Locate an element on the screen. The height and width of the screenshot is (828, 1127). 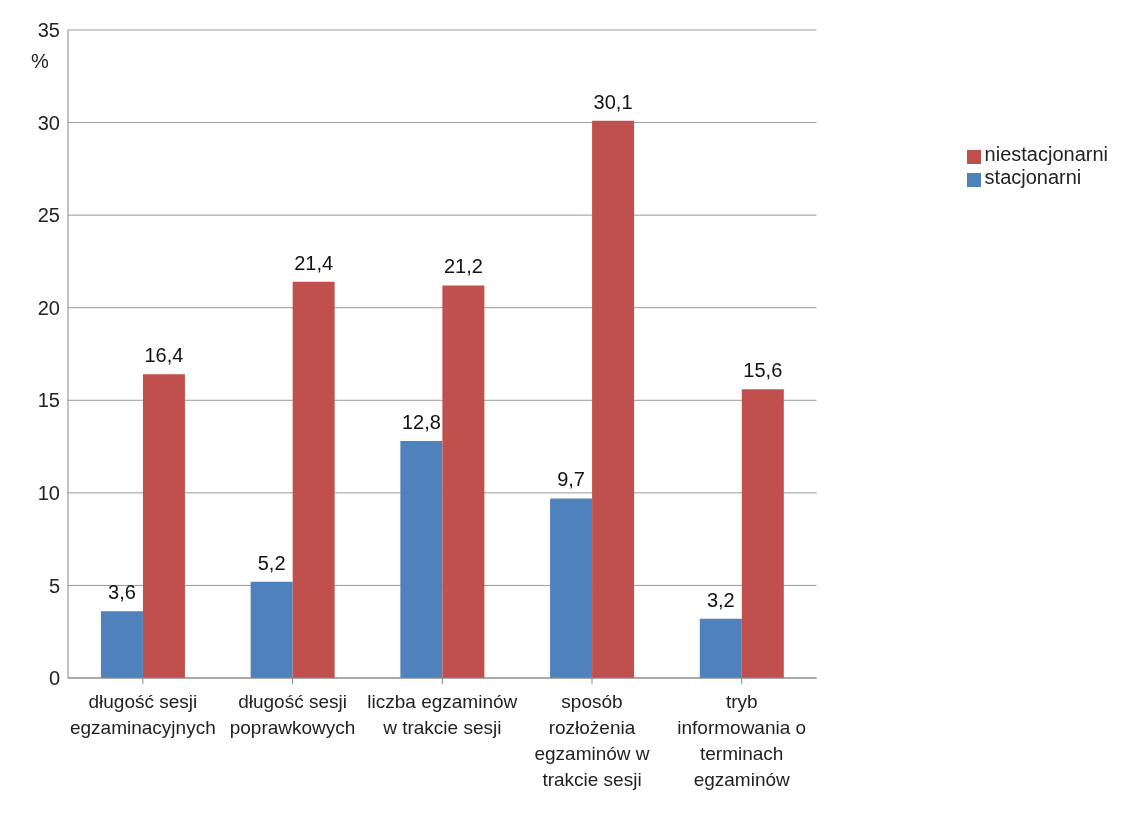
x-tick-label: długość sesji poprawkowych is located at coordinates (292, 714).